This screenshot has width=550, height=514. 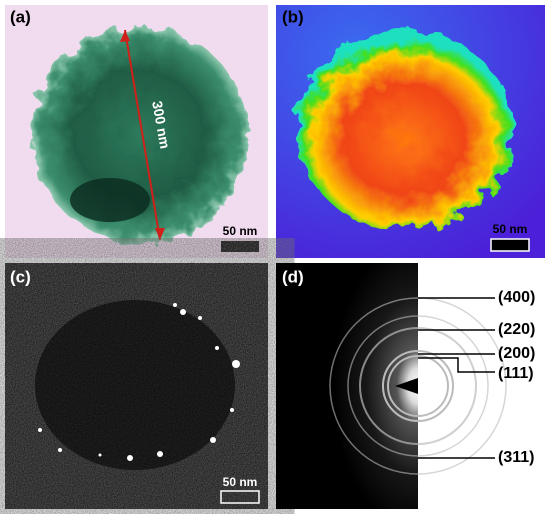 I want to click on beam-stop, so click(x=406, y=386).